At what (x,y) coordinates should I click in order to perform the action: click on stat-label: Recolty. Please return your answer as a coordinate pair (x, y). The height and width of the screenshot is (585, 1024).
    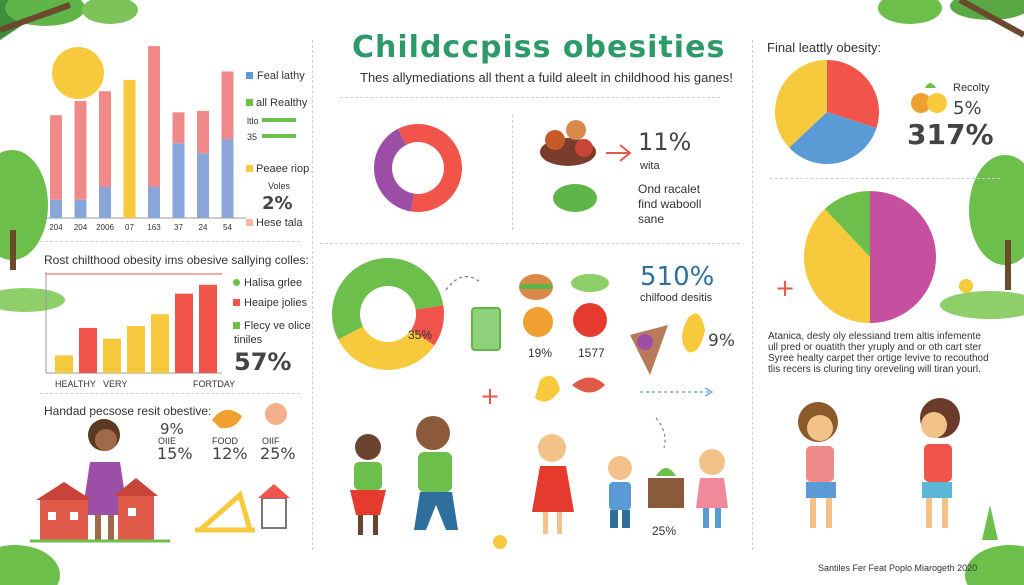
    Looking at the image, I should click on (971, 88).